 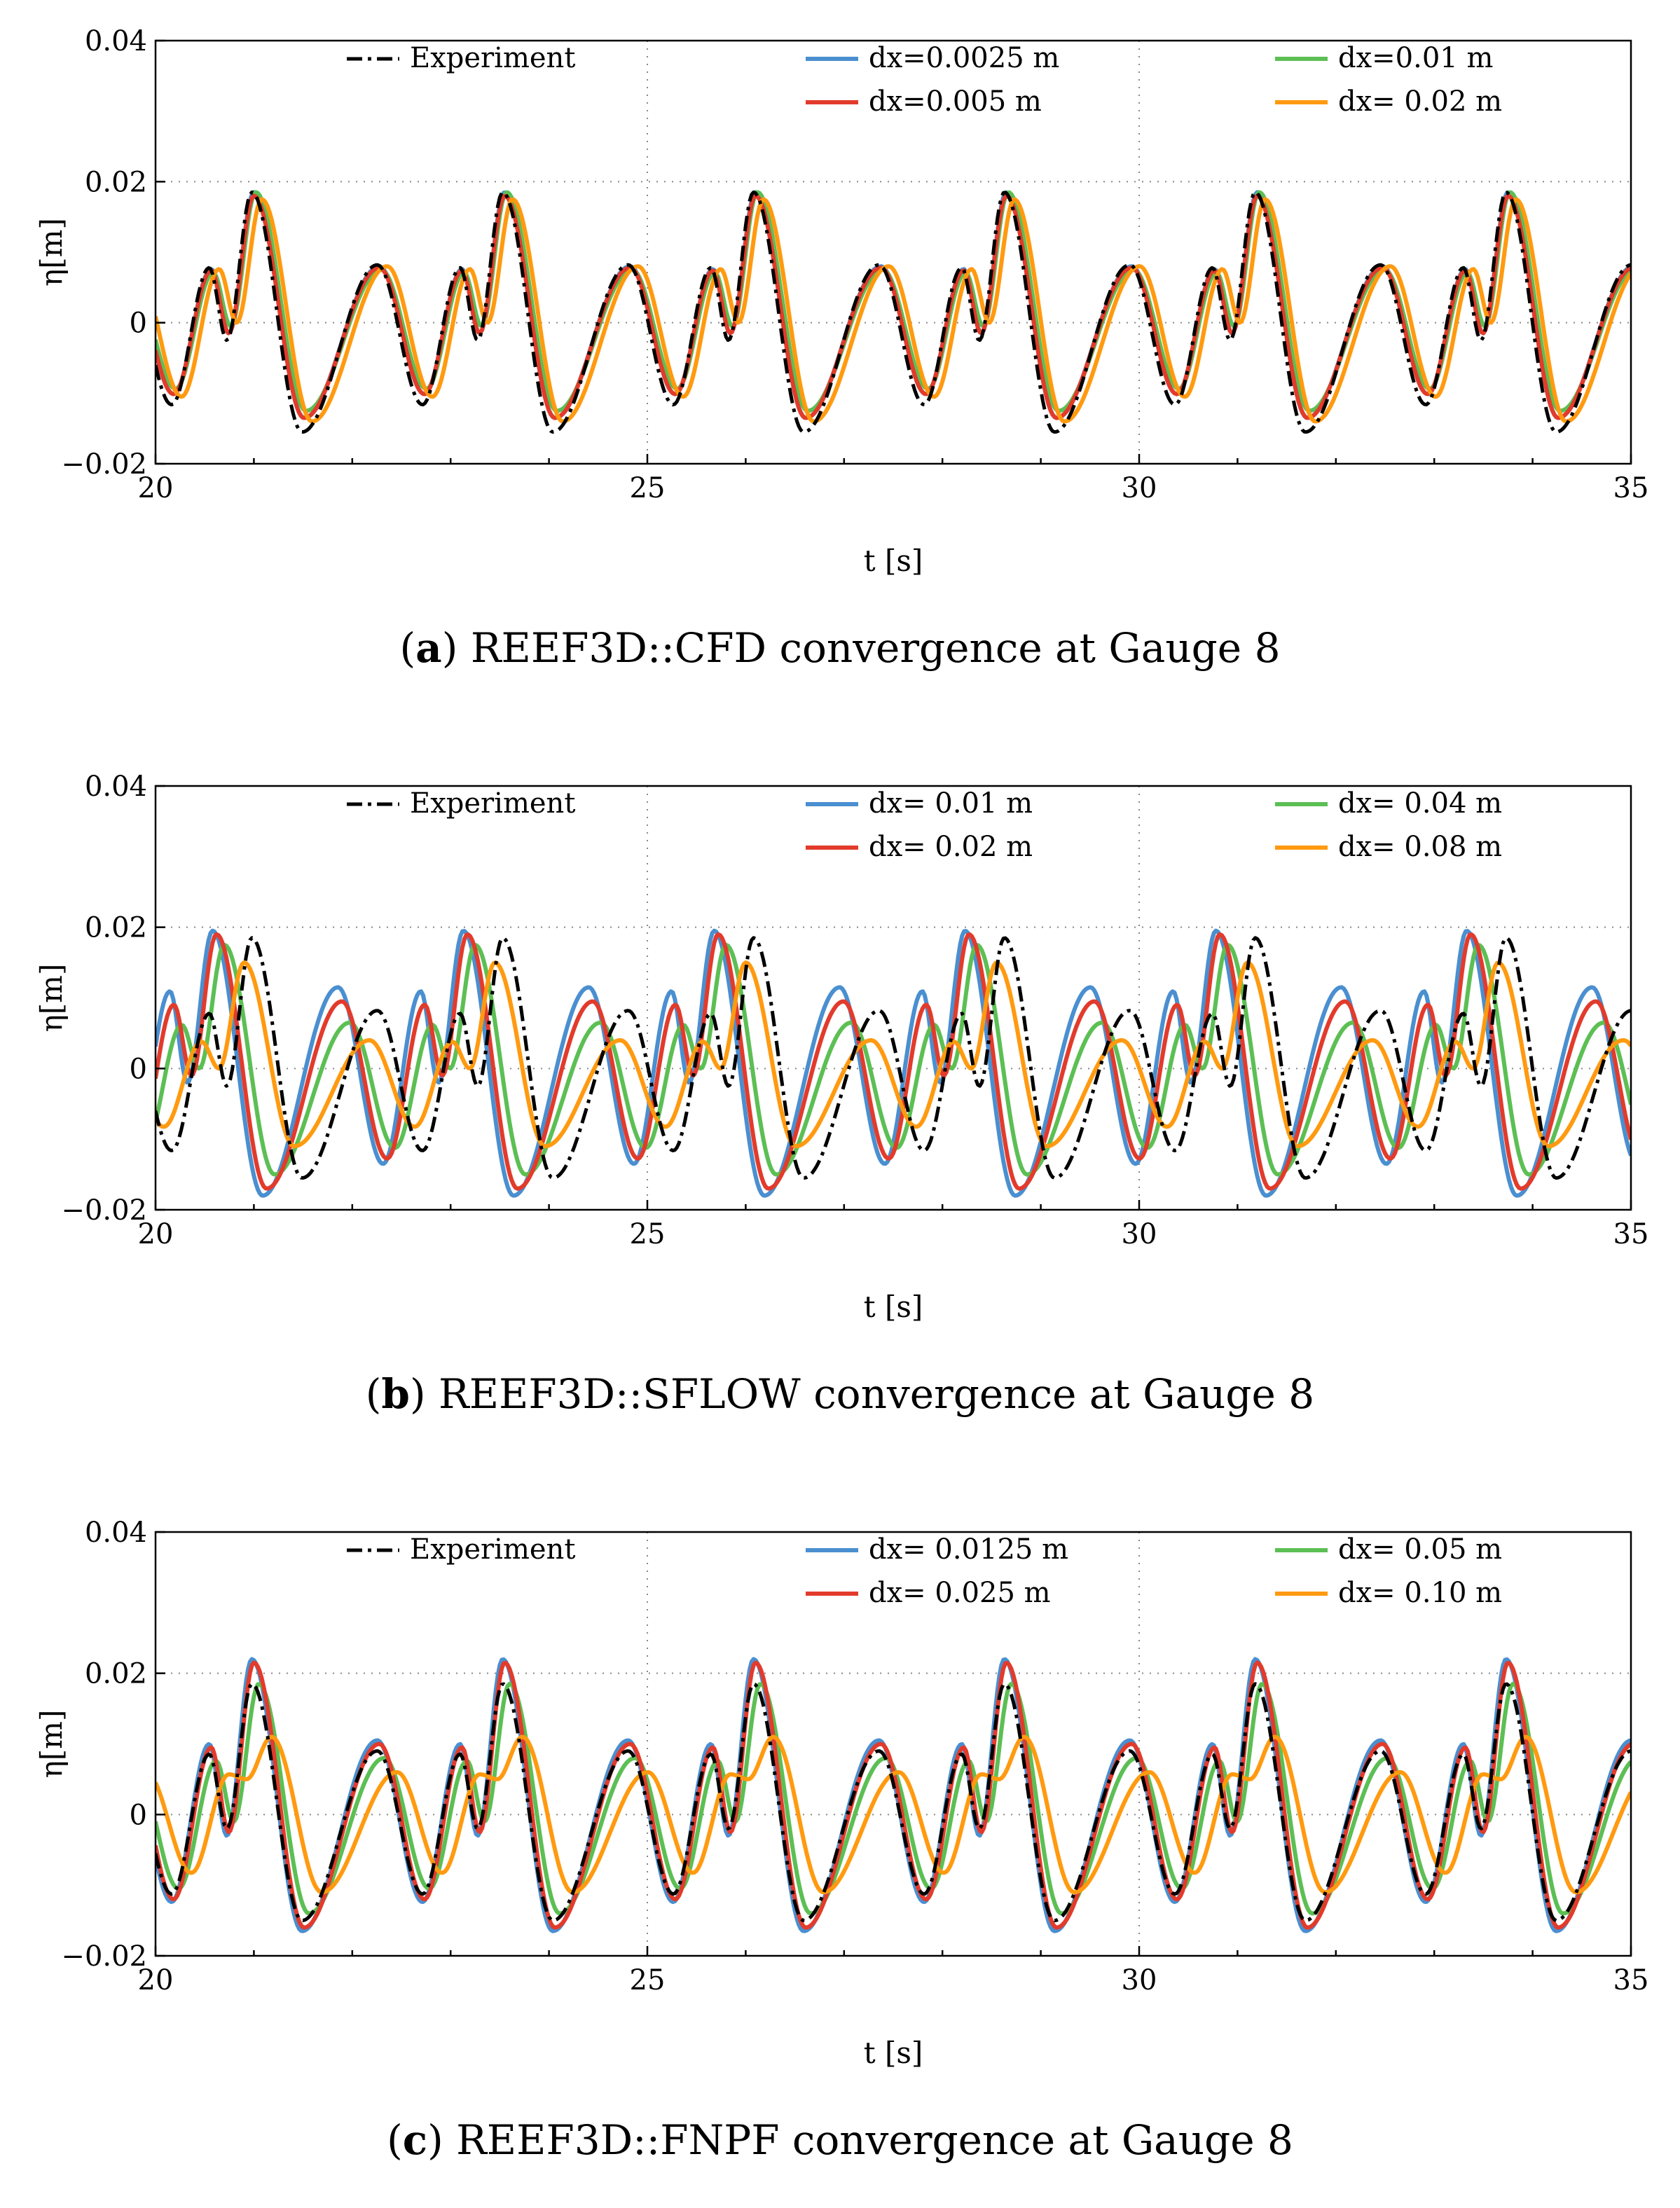 What do you see at coordinates (960, 1593) in the screenshot?
I see `legend-label: dx= 0.025 m` at bounding box center [960, 1593].